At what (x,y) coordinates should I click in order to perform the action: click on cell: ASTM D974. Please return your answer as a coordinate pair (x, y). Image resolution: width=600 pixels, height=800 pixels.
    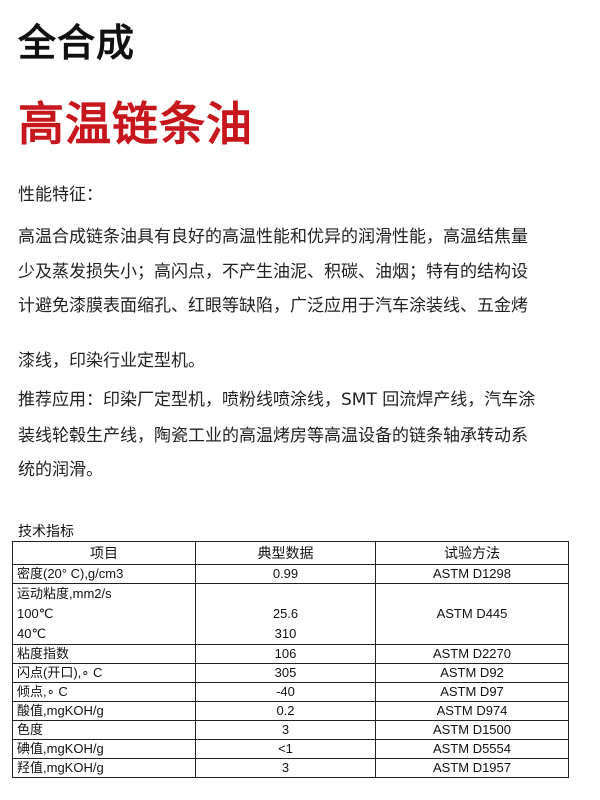
    Looking at the image, I should click on (472, 711).